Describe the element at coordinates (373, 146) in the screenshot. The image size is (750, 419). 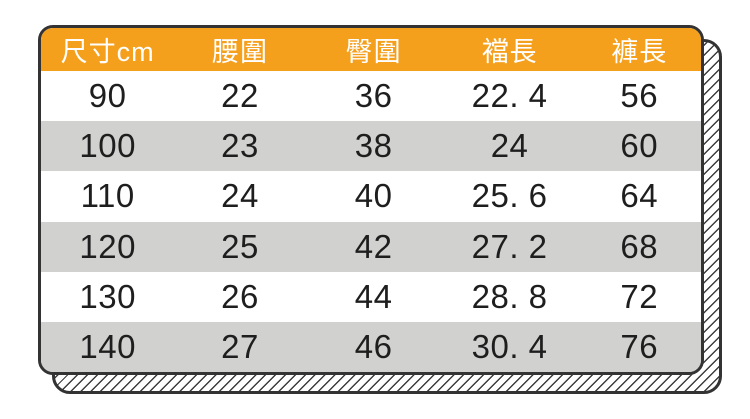
I see `table-cell: 38` at that location.